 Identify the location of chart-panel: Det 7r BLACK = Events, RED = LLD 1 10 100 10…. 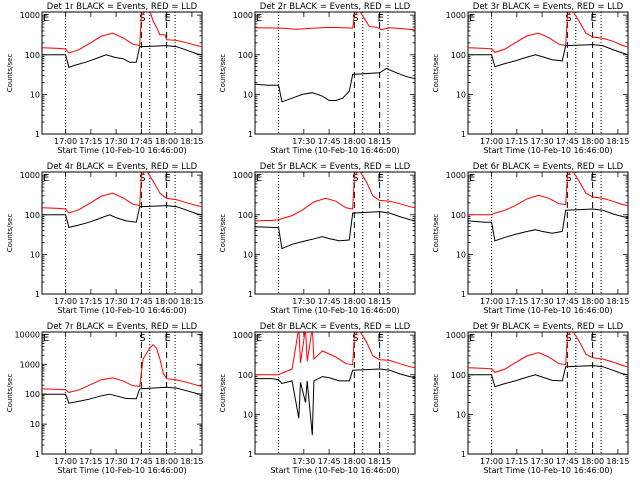
(104, 398).